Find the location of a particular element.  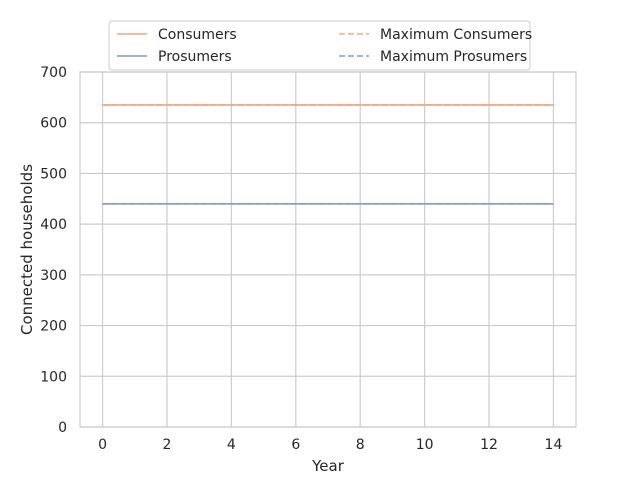

y-axis-label: Connected households is located at coordinates (27, 249).